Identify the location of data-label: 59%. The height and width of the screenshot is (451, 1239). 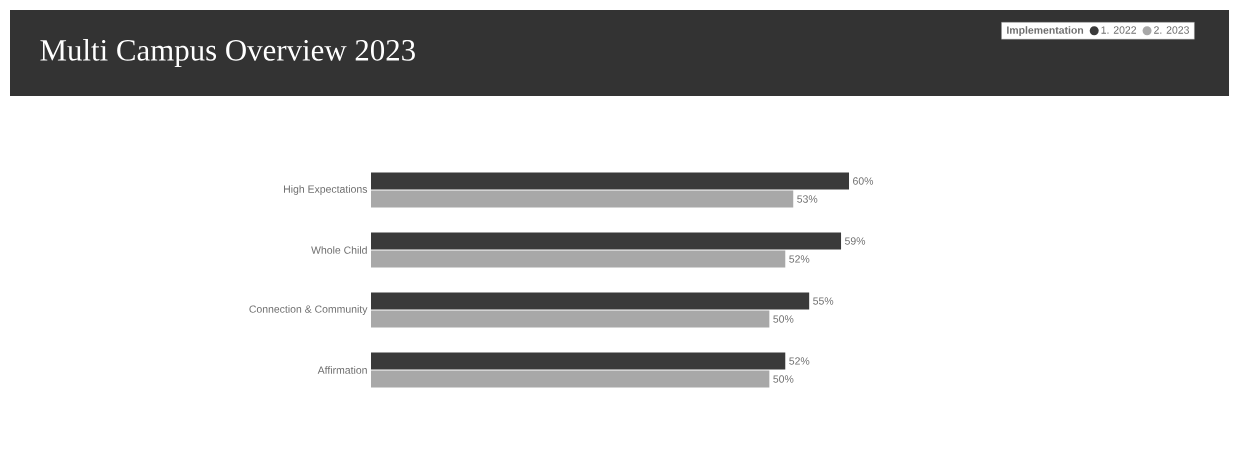
(855, 241).